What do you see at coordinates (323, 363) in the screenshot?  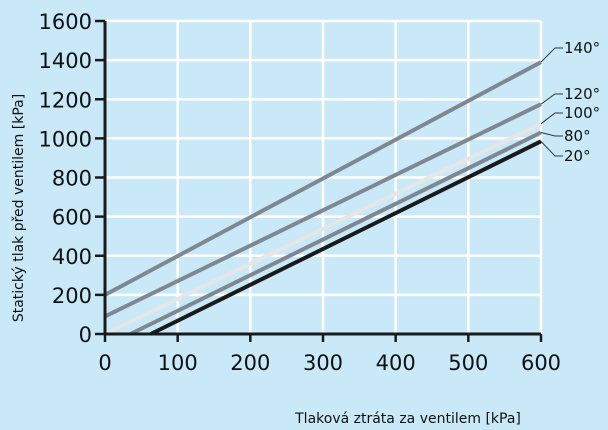 I see `x-tick-label: 300` at bounding box center [323, 363].